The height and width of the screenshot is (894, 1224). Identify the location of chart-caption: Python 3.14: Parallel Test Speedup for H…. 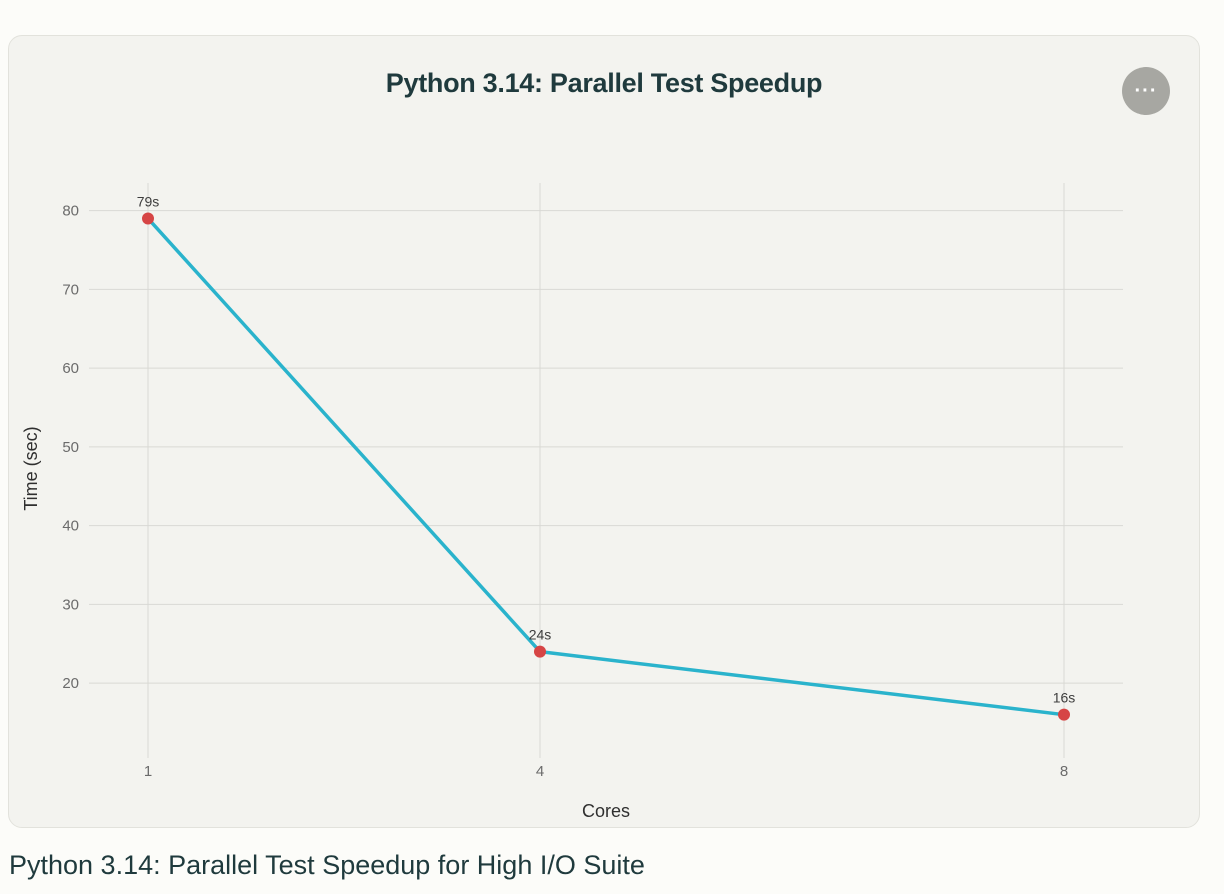
(327, 865).